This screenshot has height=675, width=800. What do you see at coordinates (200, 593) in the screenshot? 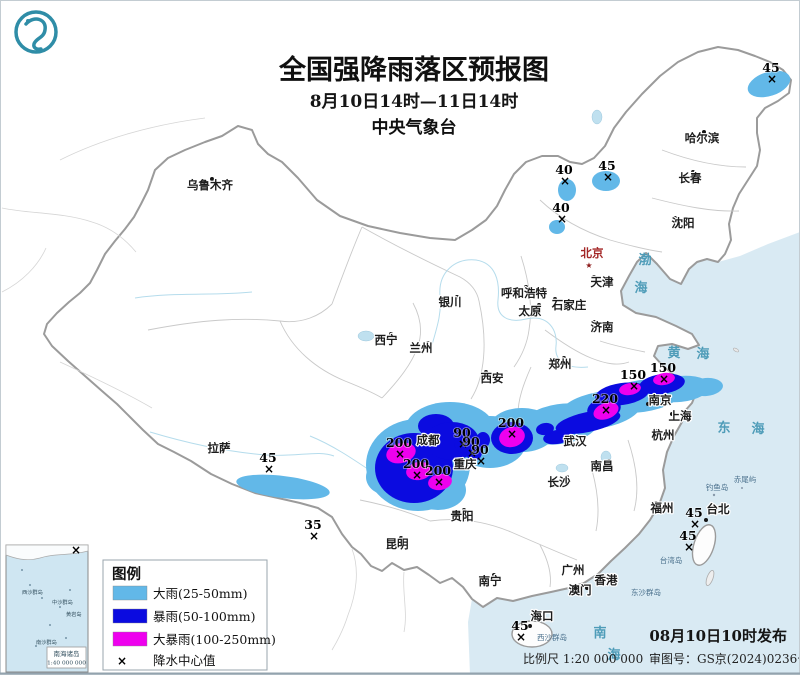
I see `legend-label-heavy-rain: 大雨(25-50mm)` at bounding box center [200, 593].